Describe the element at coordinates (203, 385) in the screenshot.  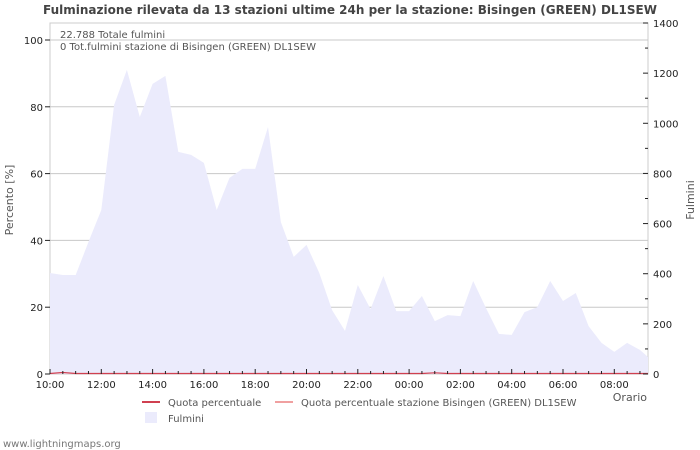
I see `x-tick-label: 16:00` at that location.